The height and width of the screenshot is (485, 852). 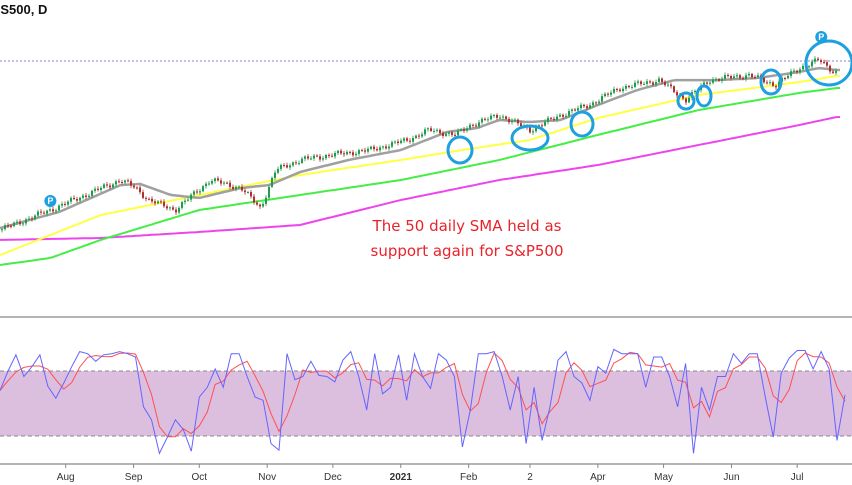 I want to click on x-axis-ticks: Aug Sep Oct Nov Dec 2021 Feb 2 Apr May Jun Jul, so click(x=430, y=473).